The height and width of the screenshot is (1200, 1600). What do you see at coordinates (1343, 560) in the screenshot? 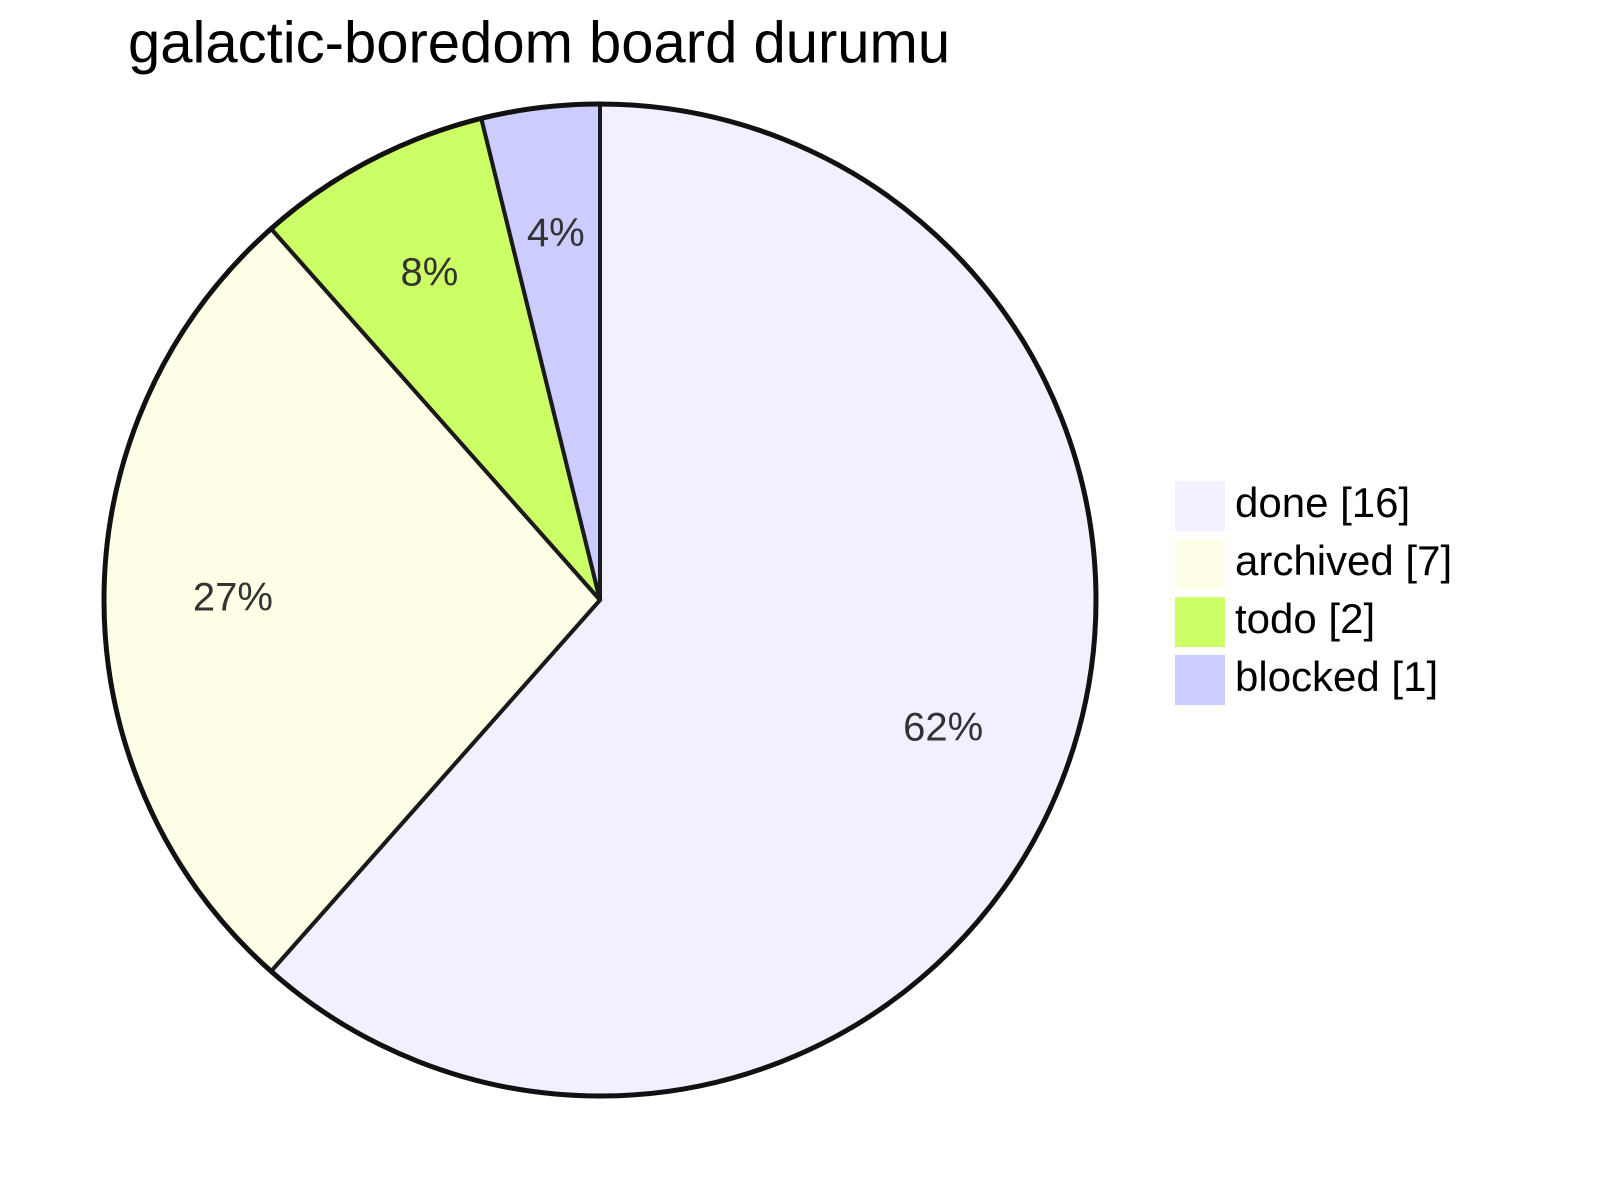
I see `legend-label: archived [7]` at bounding box center [1343, 560].